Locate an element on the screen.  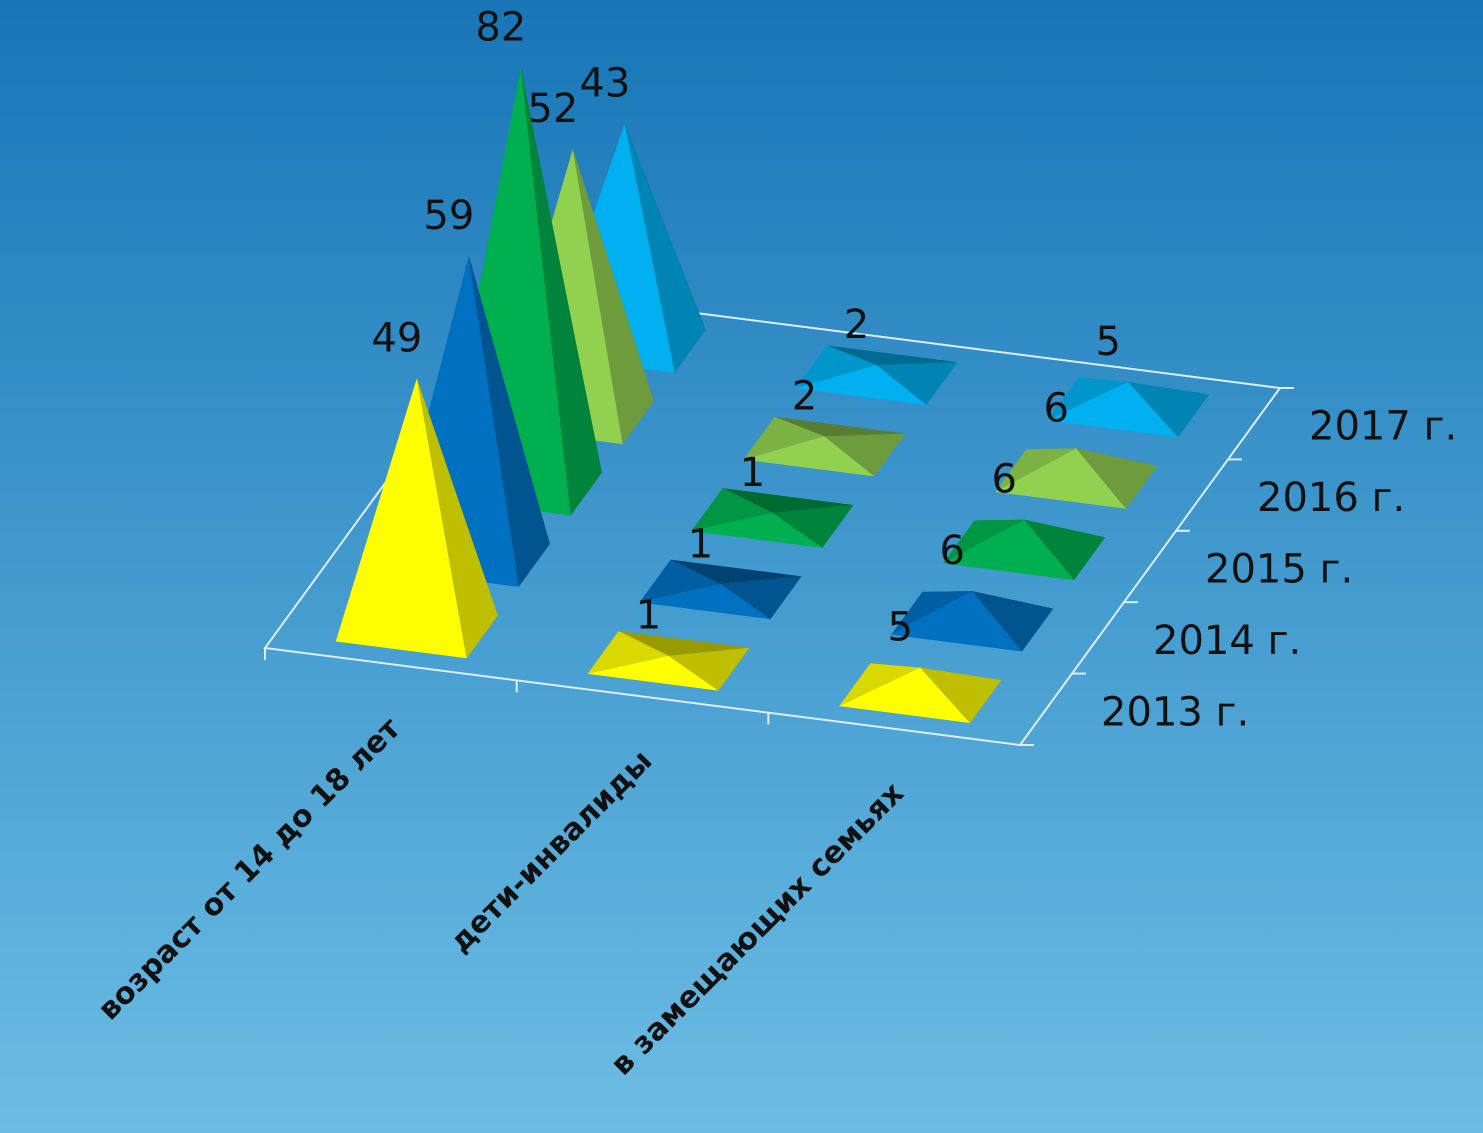
value-label: 59 is located at coordinates (448, 216).